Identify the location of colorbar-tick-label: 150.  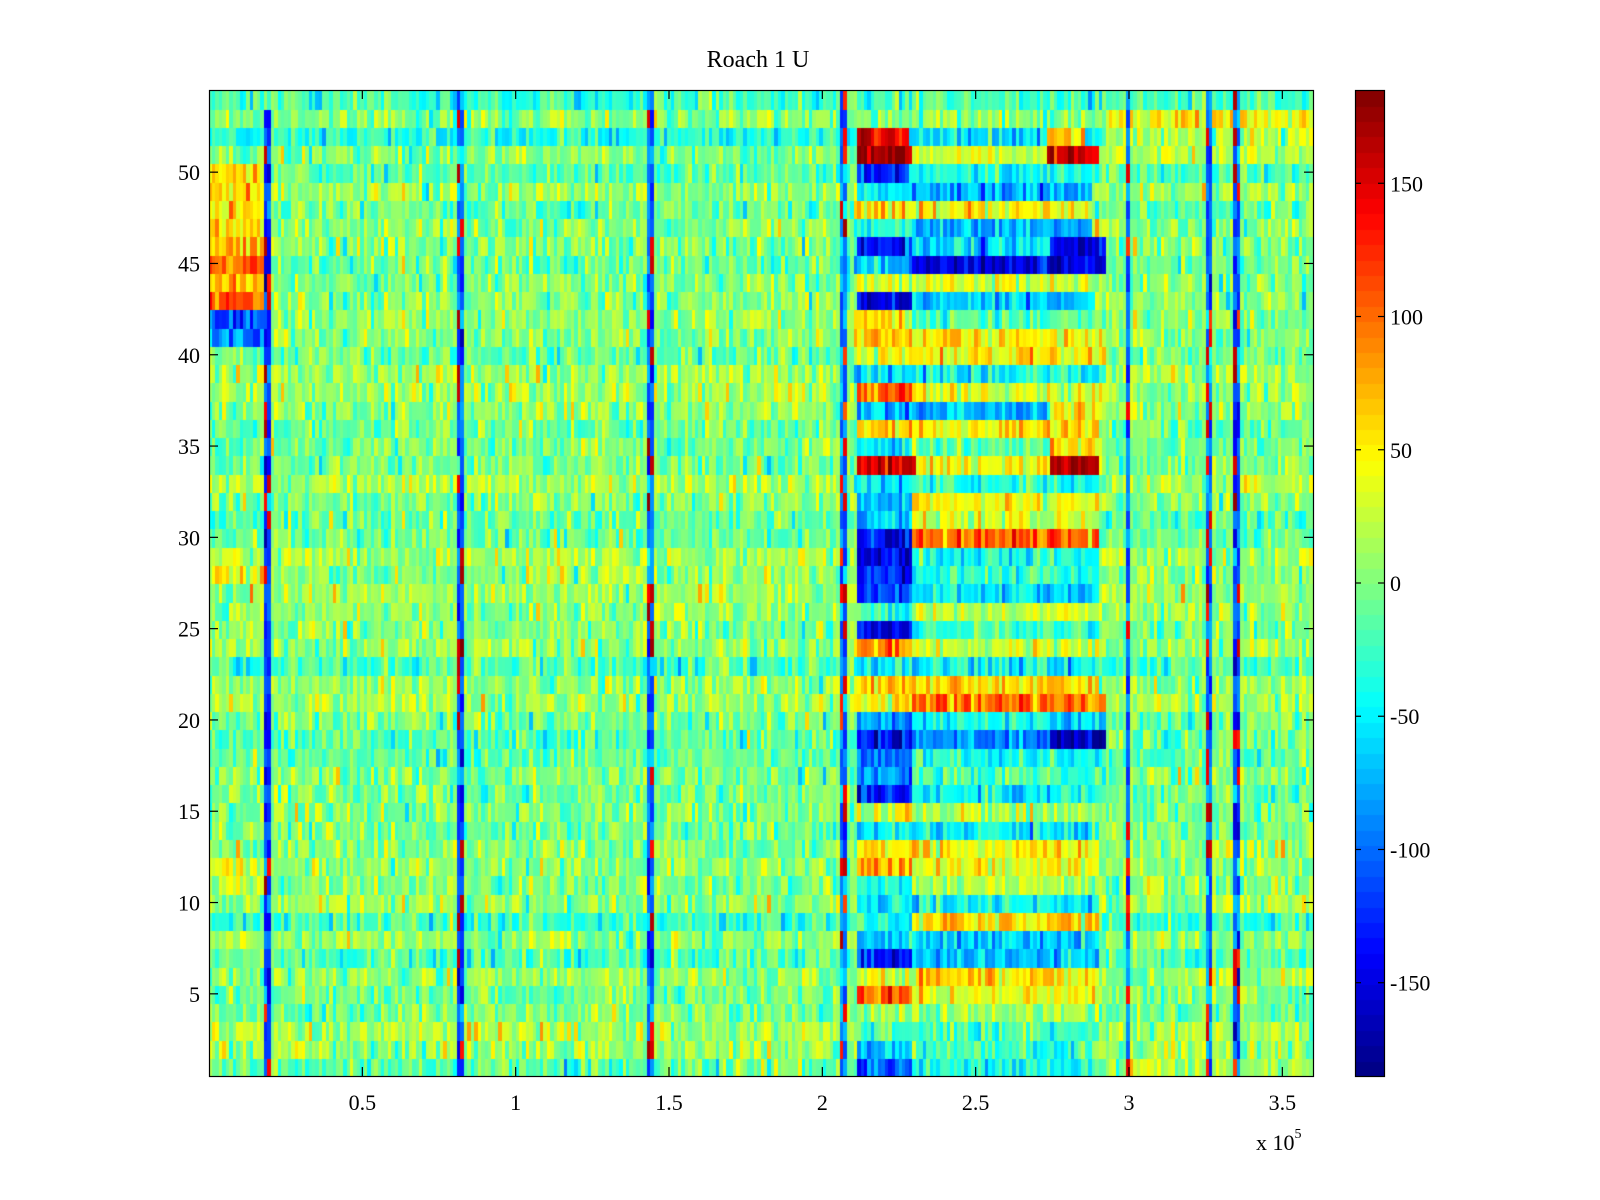
(1406, 183).